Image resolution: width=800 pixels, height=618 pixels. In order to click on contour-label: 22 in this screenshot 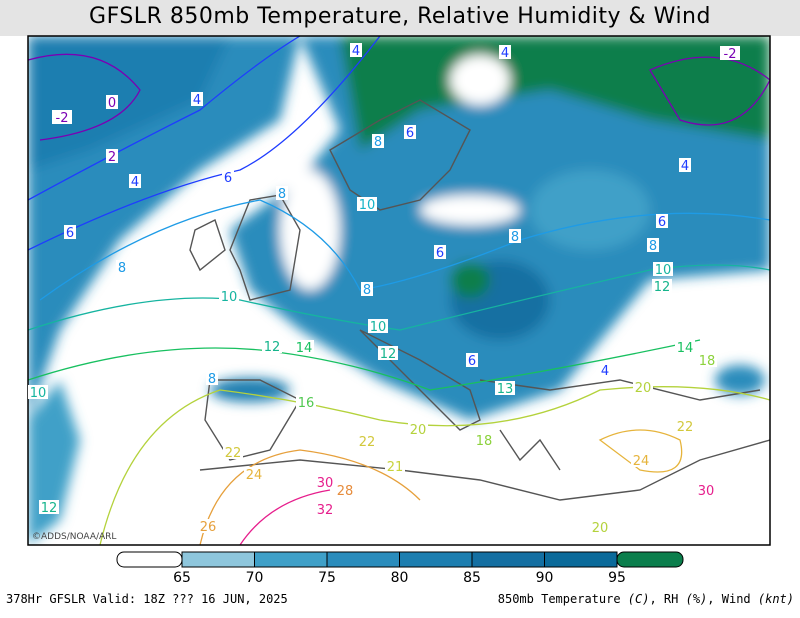, I will do `click(685, 427)`.